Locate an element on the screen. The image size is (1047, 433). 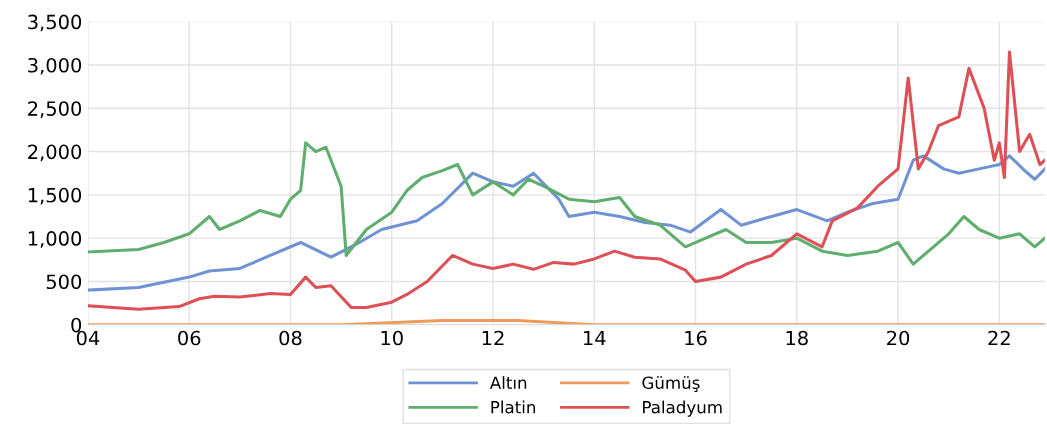
y-tick-label: 1,000 is located at coordinates (55, 239).